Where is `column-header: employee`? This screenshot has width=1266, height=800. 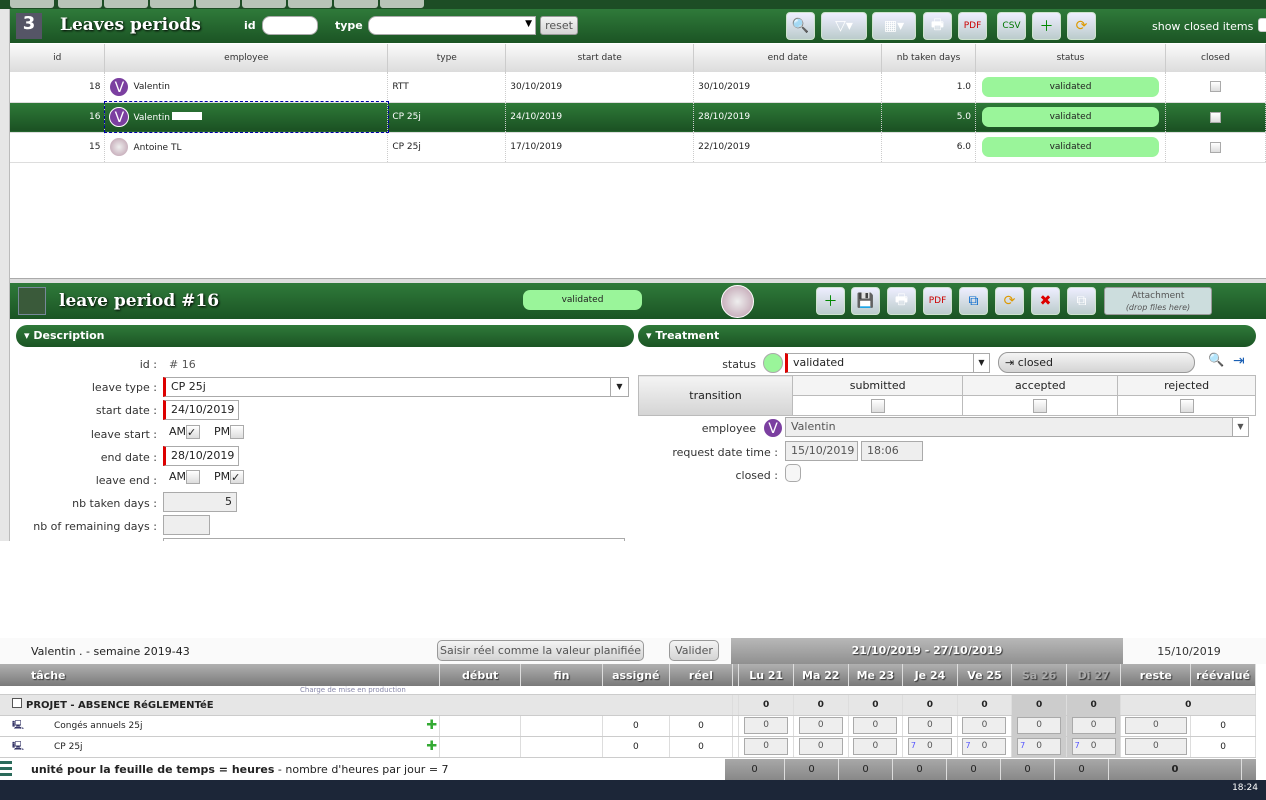
column-header: employee is located at coordinates (246, 58).